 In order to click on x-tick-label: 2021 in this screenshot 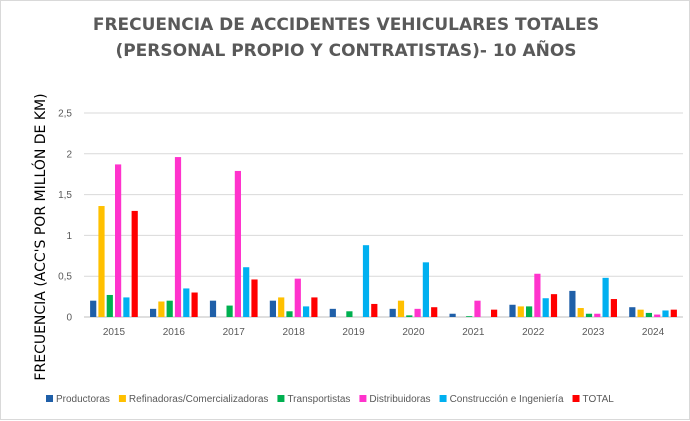, I will do `click(473, 332)`.